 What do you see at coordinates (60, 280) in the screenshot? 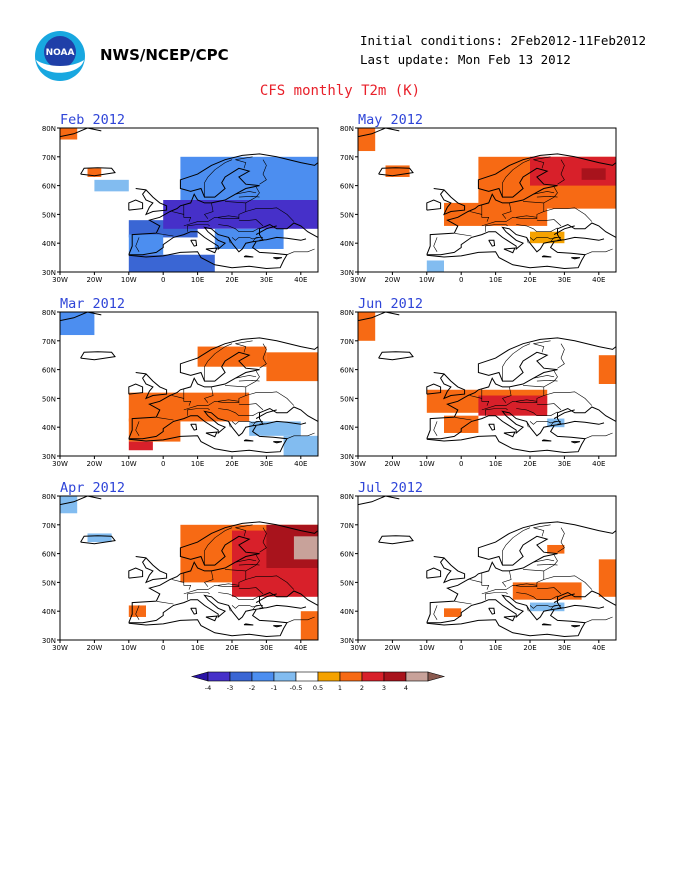
I see `x-tick-label: 30W` at bounding box center [60, 280].